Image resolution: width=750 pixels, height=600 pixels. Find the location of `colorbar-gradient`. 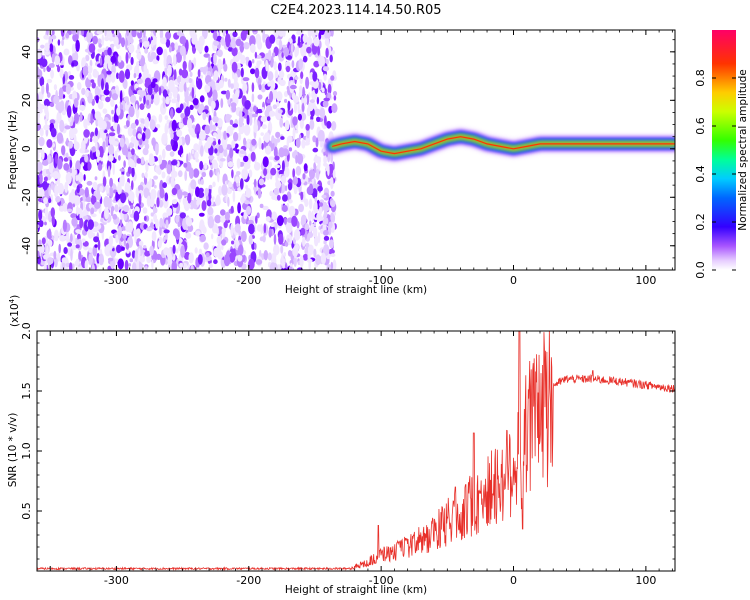

colorbar-gradient is located at coordinates (724, 150).